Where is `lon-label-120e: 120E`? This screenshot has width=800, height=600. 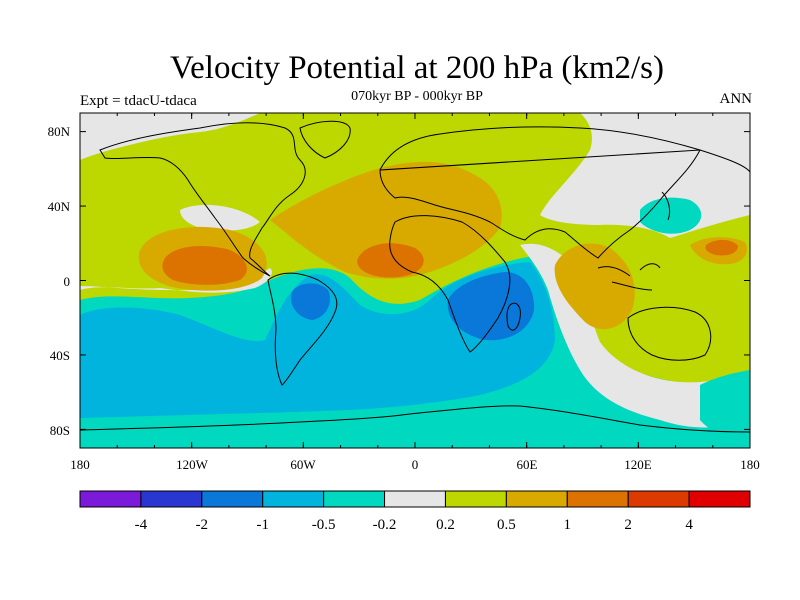 lon-label-120e: 120E is located at coordinates (638, 464).